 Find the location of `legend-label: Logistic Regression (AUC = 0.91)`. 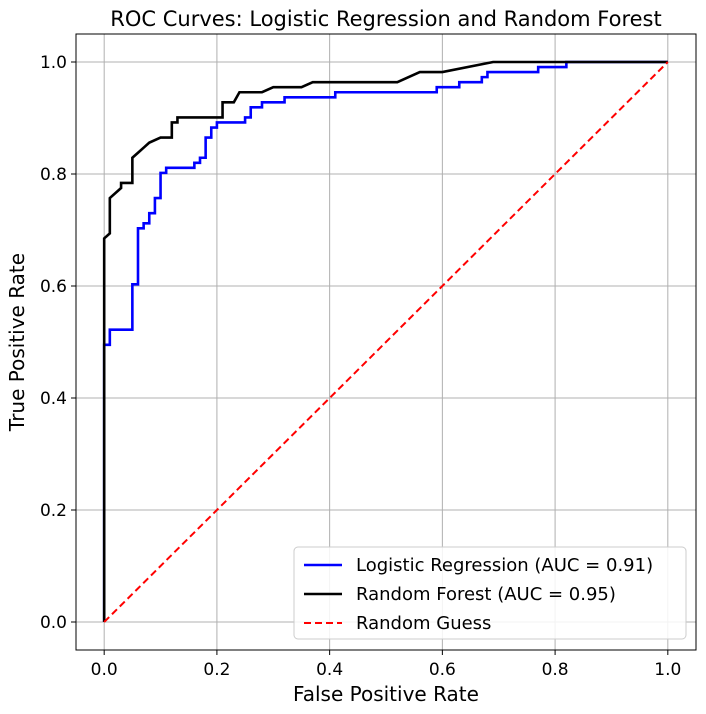

legend-label: Logistic Regression (AUC = 0.91) is located at coordinates (504, 565).